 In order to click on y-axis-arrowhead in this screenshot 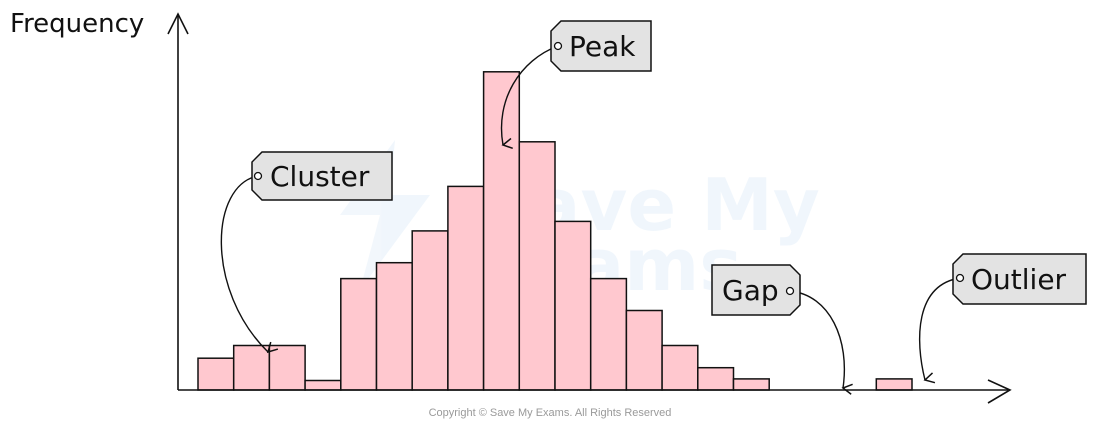, I will do `click(178, 23)`.